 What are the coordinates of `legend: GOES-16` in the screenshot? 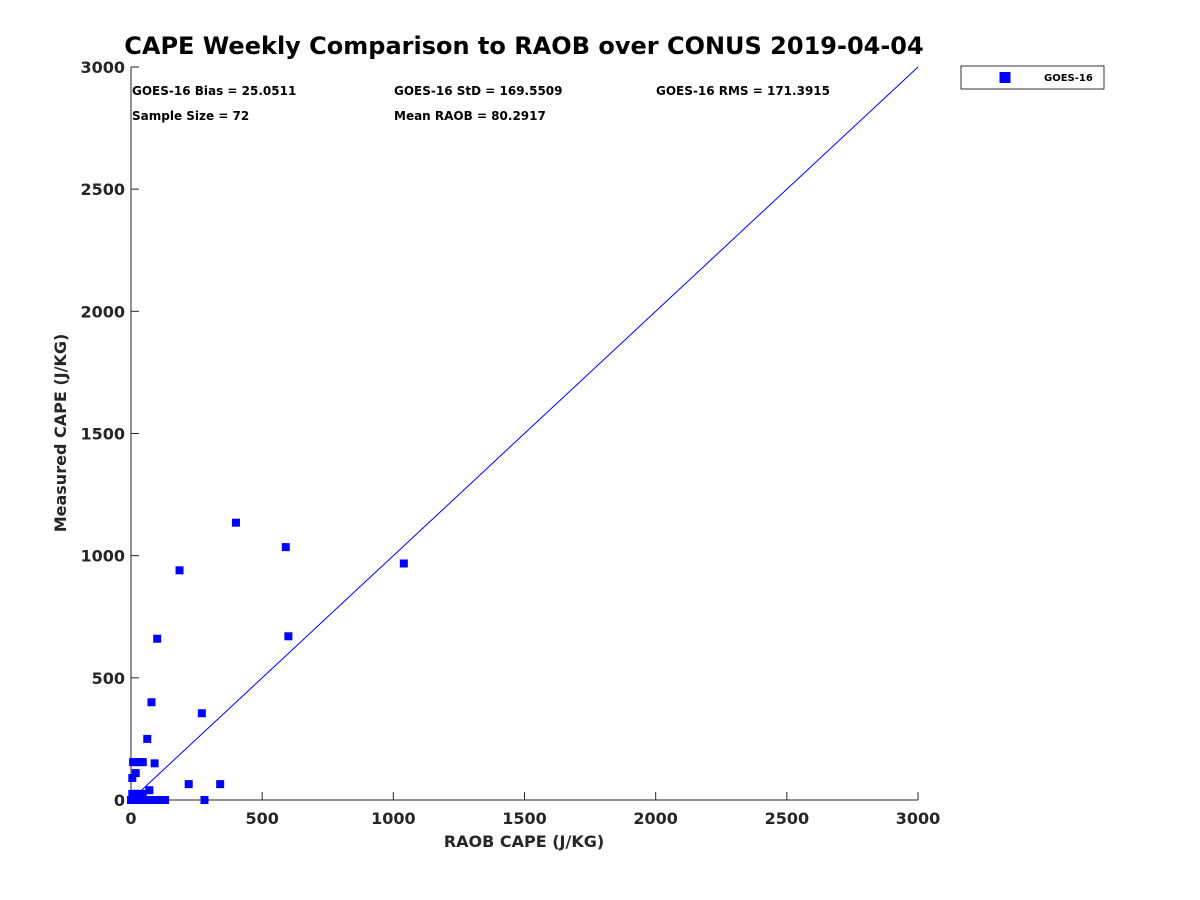 It's located at (1032, 77).